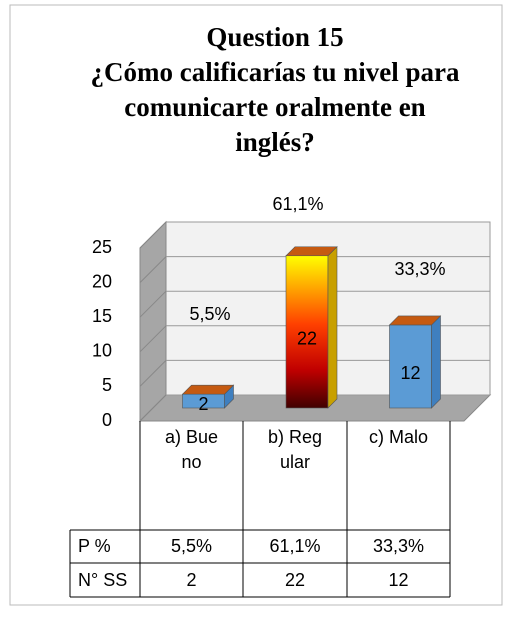 This screenshot has width=520, height=619. Describe the element at coordinates (102, 351) in the screenshot. I see `y-tick-label: 10` at that location.